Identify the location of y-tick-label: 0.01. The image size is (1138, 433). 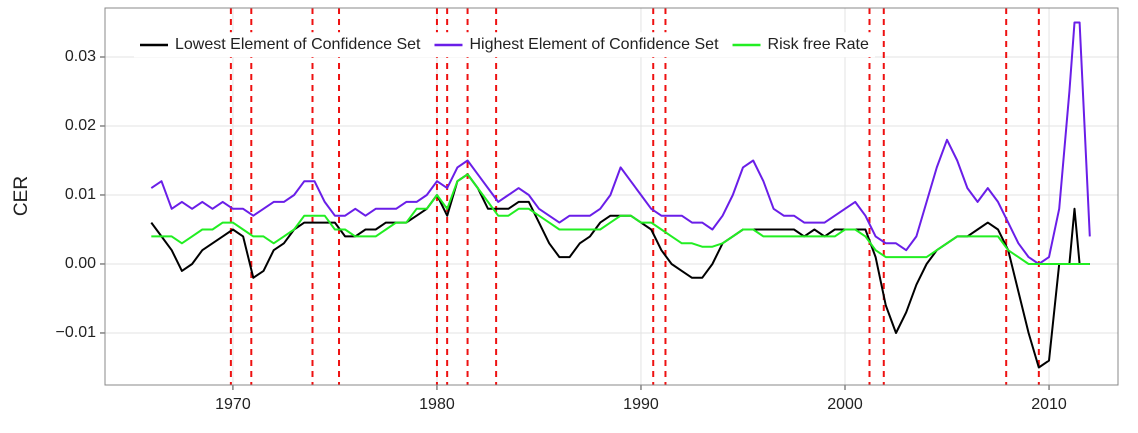
(80, 194).